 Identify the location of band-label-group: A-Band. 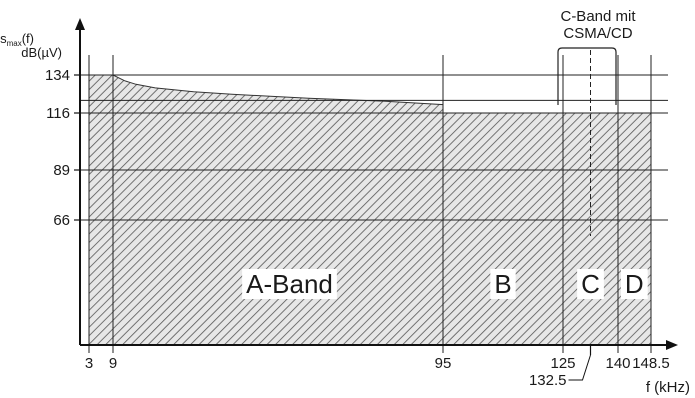
(289, 284).